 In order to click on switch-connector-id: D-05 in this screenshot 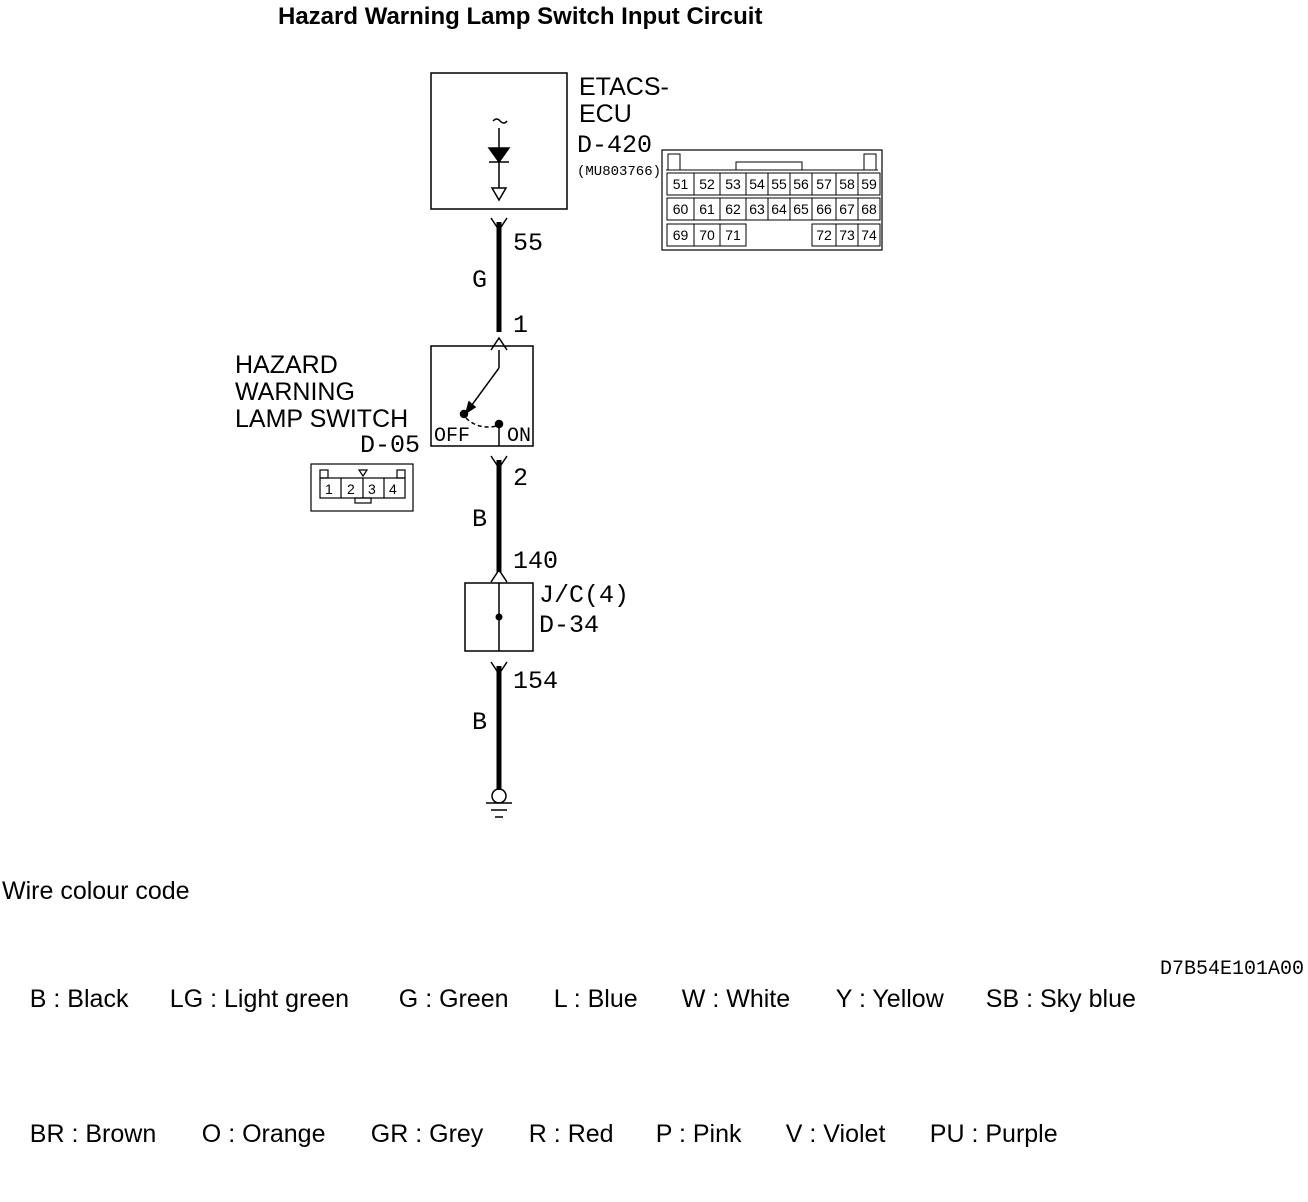, I will do `click(390, 445)`.